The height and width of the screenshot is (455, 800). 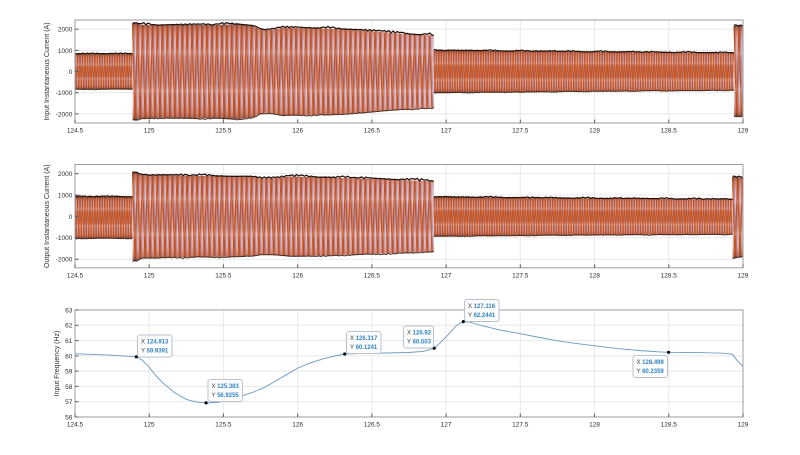 I want to click on svg-text: Y 60.1241, so click(x=364, y=348).